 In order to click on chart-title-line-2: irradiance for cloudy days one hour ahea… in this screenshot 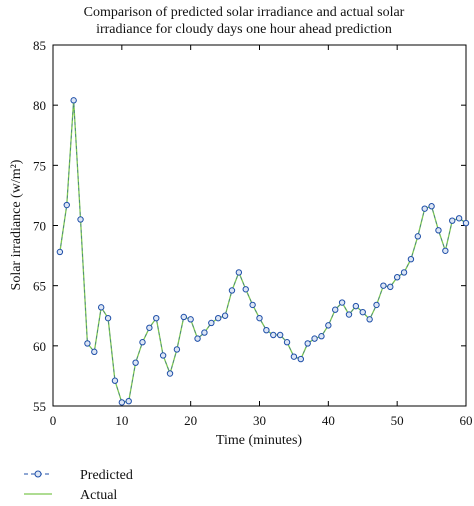, I will do `click(244, 29)`.